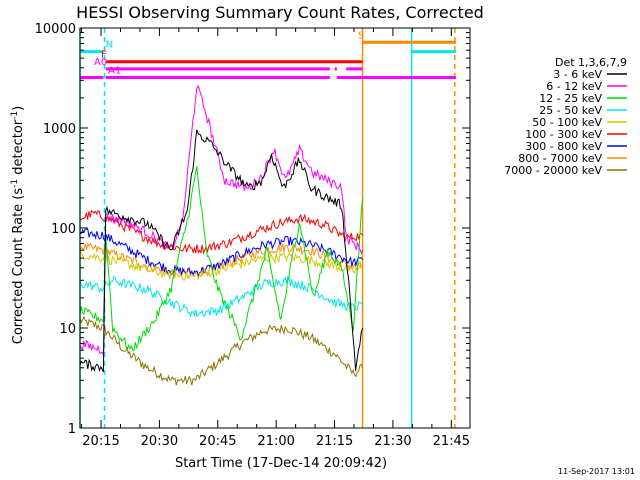  I want to click on legend-label: 3 - 6 keV, so click(577, 74).